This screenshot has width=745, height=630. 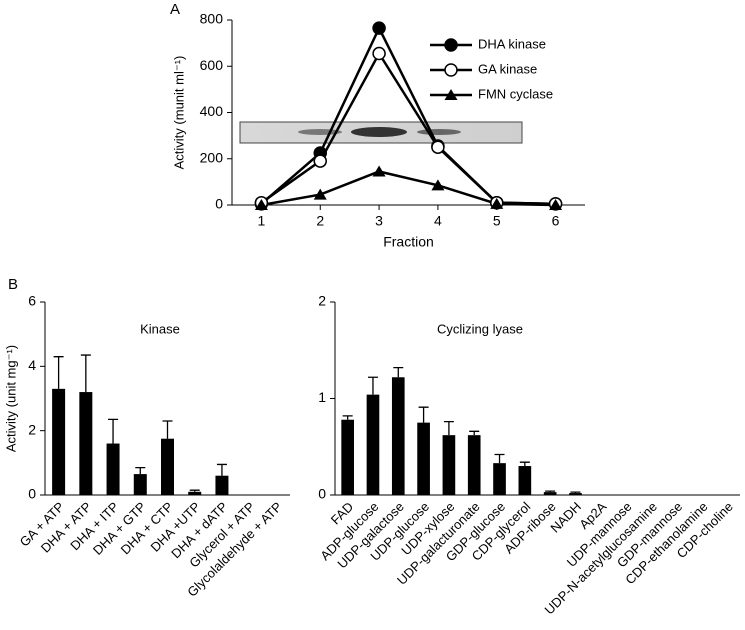 What do you see at coordinates (512, 43) in the screenshot?
I see `legend-label: DHA kinase` at bounding box center [512, 43].